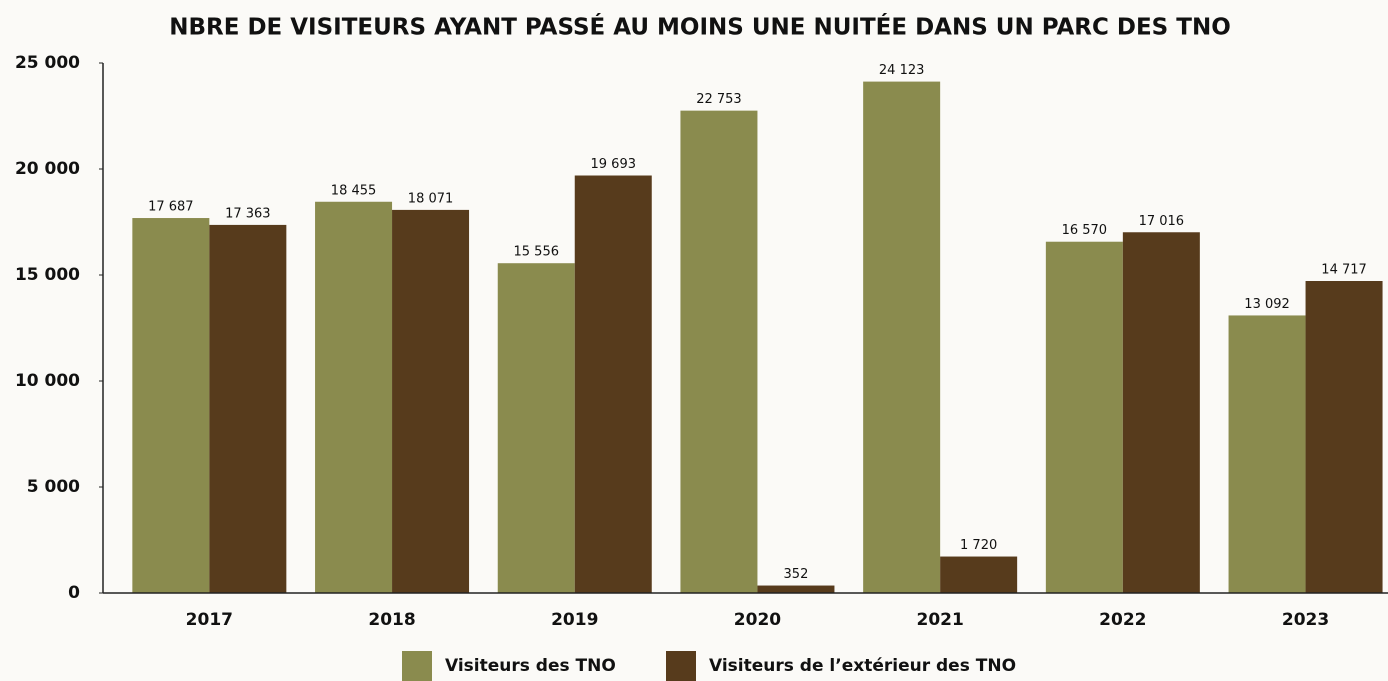 The width and height of the screenshot is (1388, 681). I want to click on y-tick-label: 10 000, so click(47, 381).